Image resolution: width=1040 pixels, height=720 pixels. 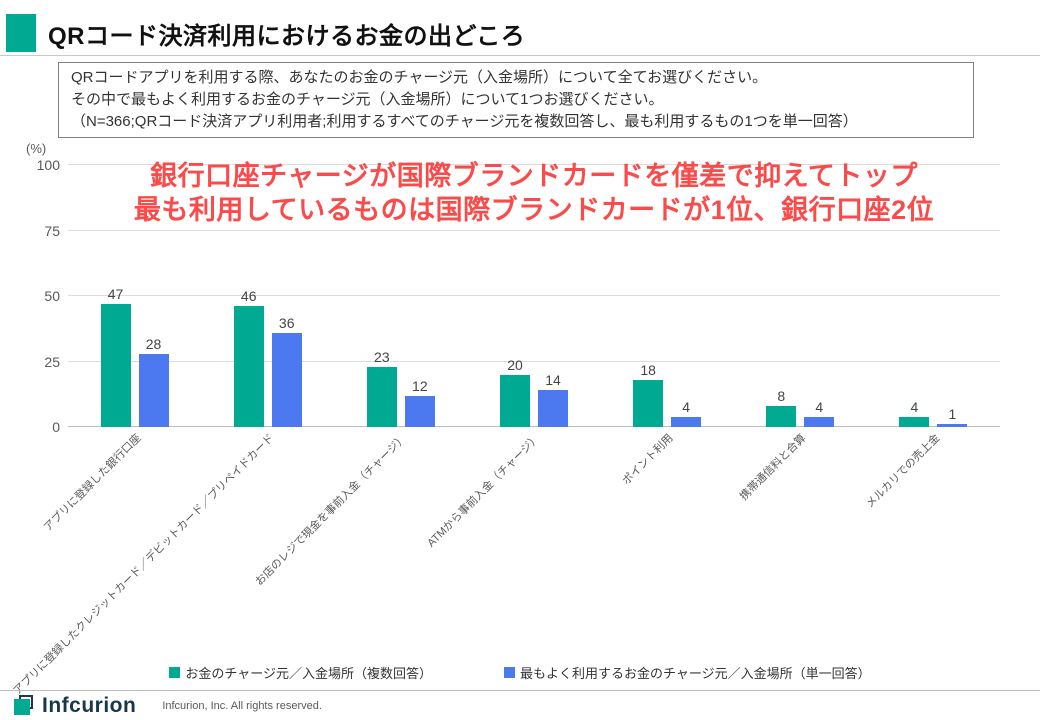 I want to click on bar-value-label: 47, so click(x=115, y=293).